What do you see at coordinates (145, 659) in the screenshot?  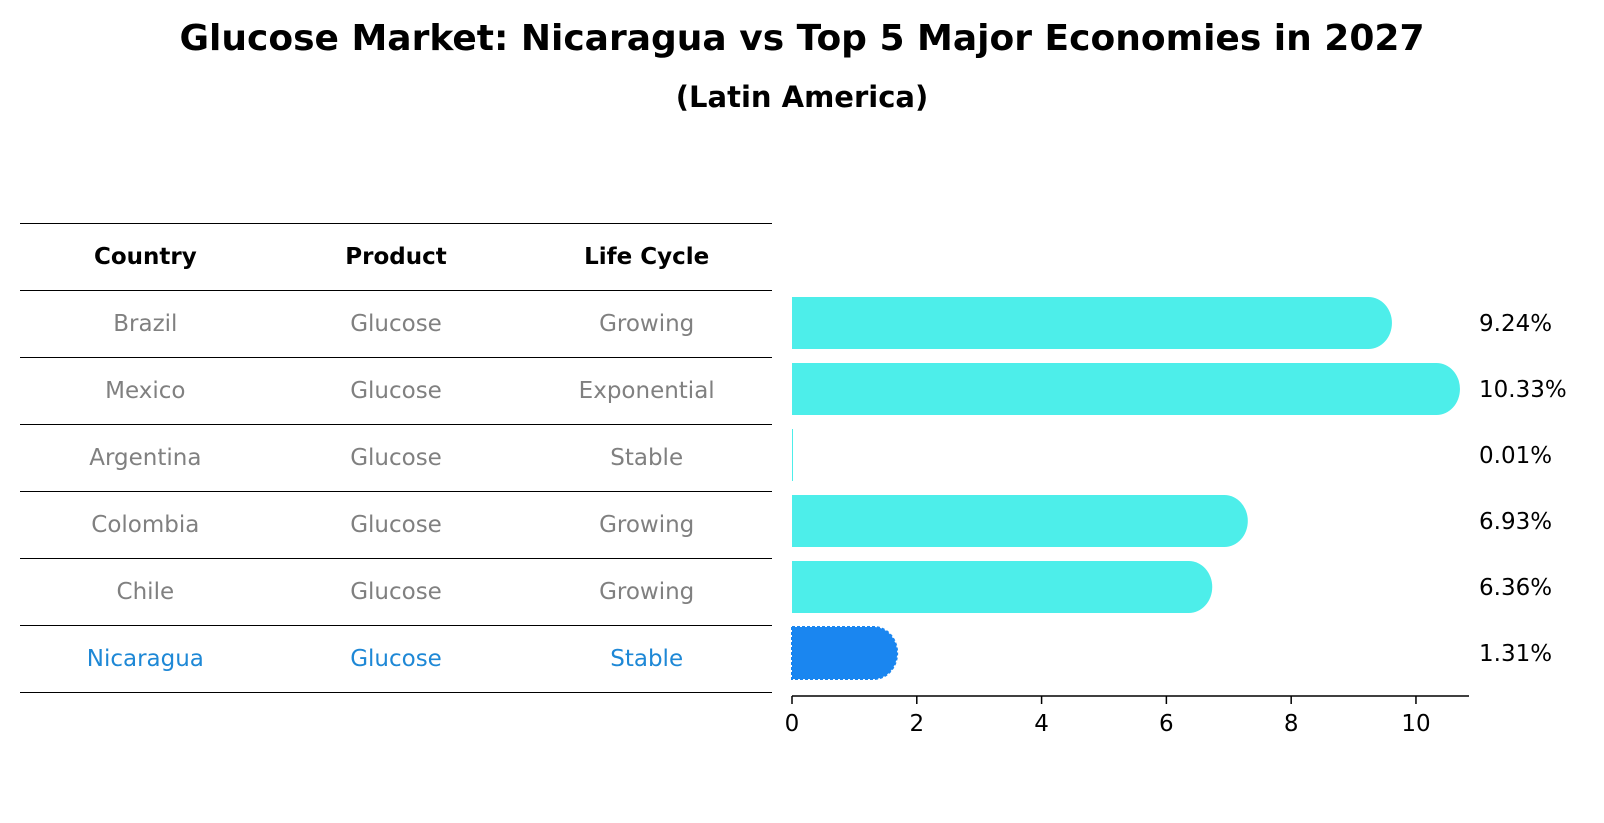 I see `cell-country: Nicaragua` at bounding box center [145, 659].